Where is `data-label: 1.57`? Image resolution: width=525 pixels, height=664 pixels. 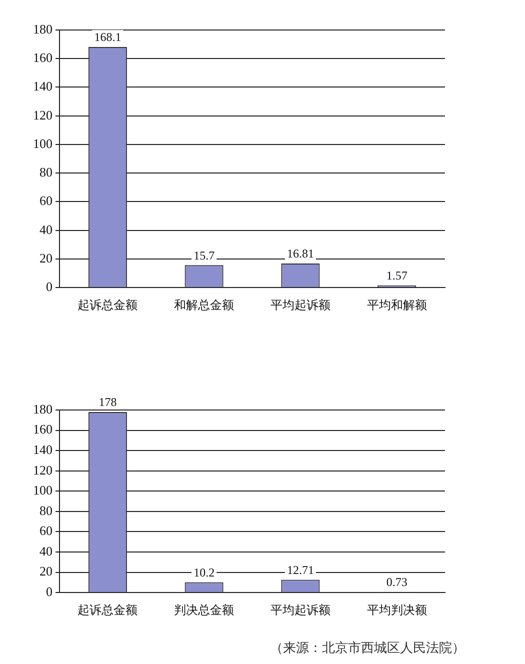 data-label: 1.57 is located at coordinates (397, 275).